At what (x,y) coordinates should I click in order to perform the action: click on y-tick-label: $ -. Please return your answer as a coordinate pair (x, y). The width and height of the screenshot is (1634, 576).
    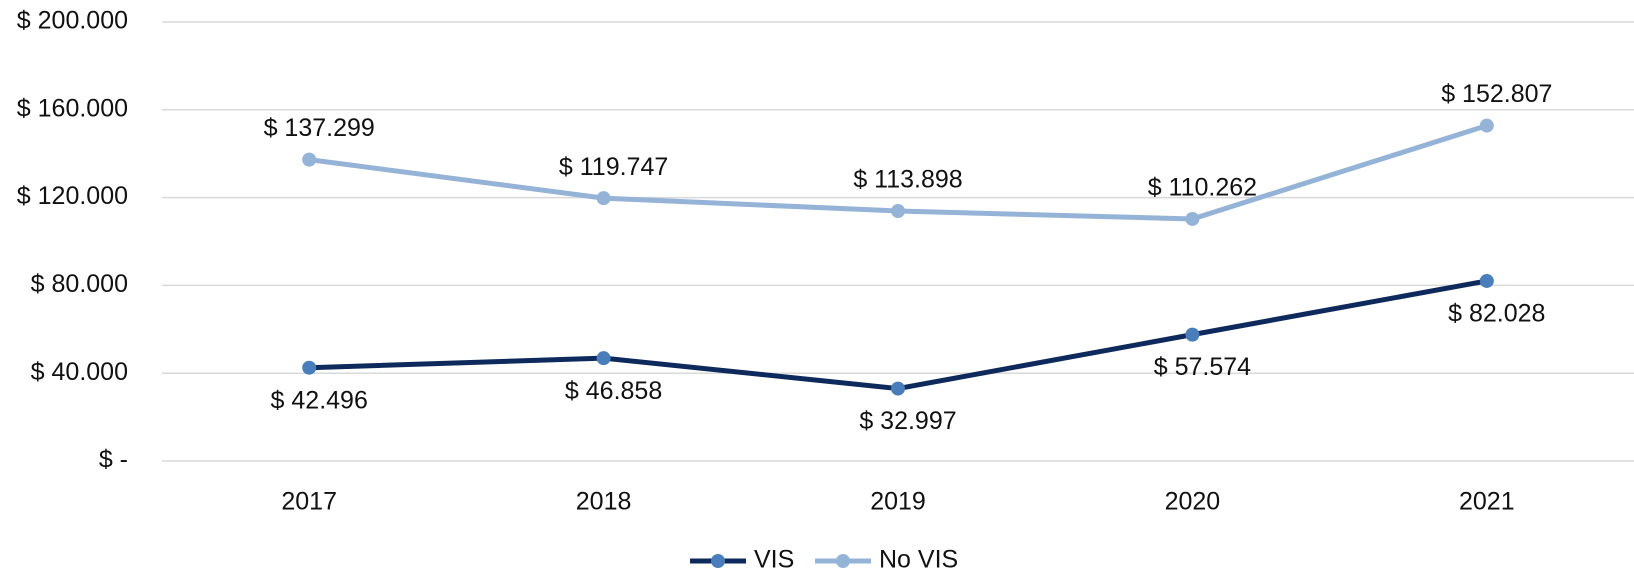
    Looking at the image, I should click on (113, 460).